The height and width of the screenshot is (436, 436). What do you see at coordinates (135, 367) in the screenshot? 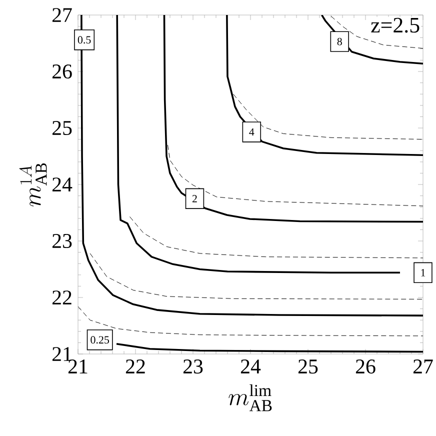
I see `x-tick-label: 22` at bounding box center [135, 367].